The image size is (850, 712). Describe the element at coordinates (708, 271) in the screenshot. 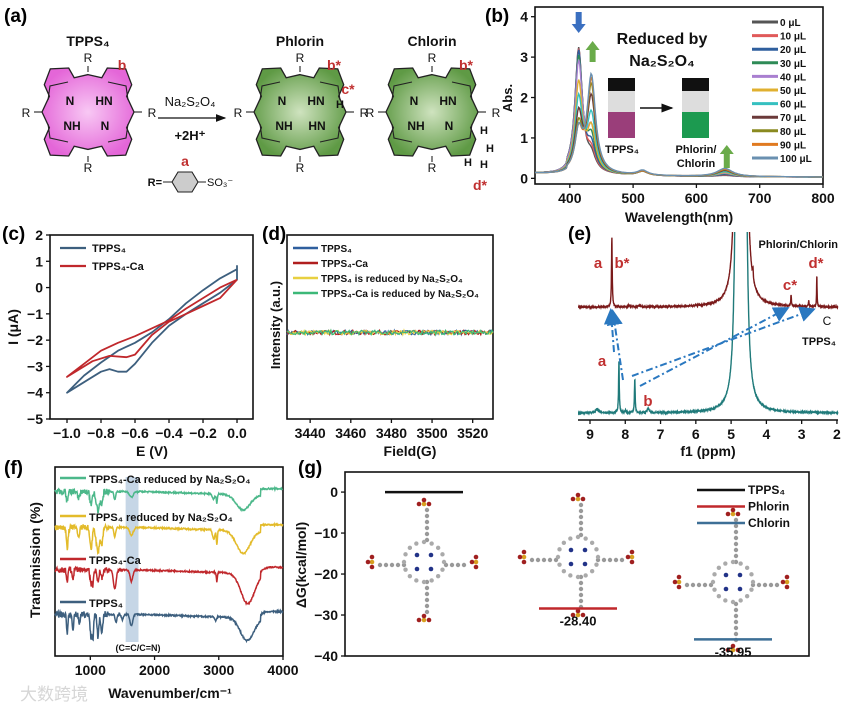

I see `nmr-spectrum-line` at that location.